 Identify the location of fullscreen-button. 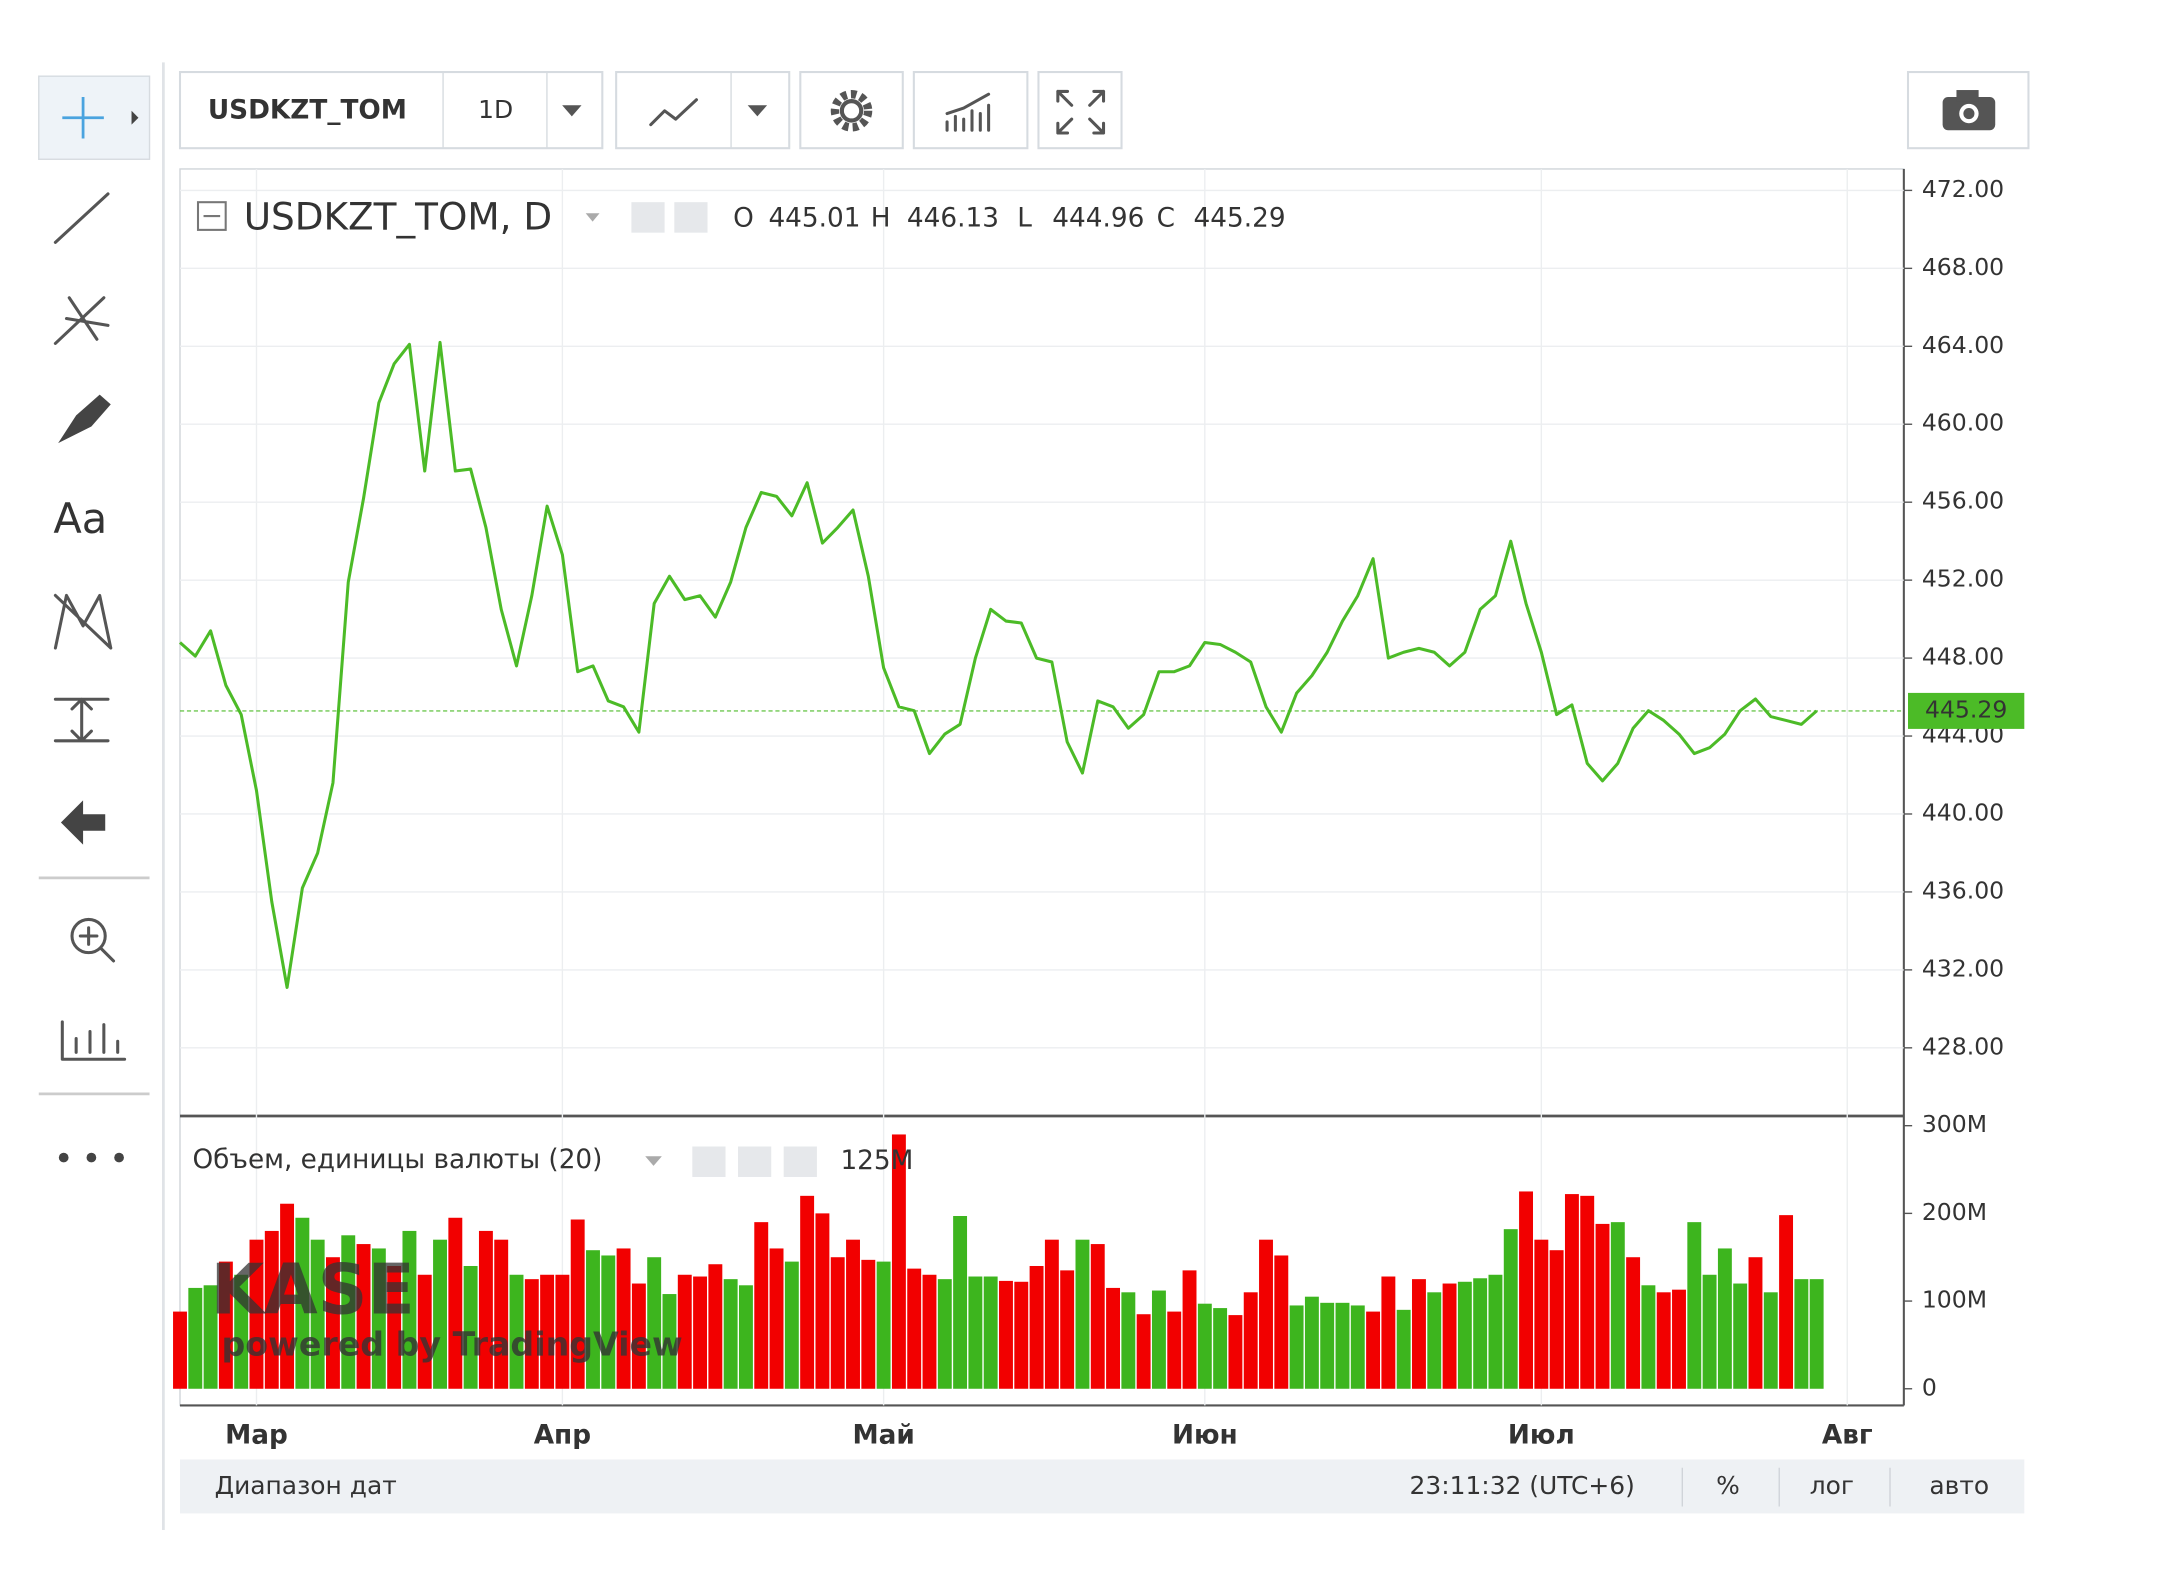
(1080, 110).